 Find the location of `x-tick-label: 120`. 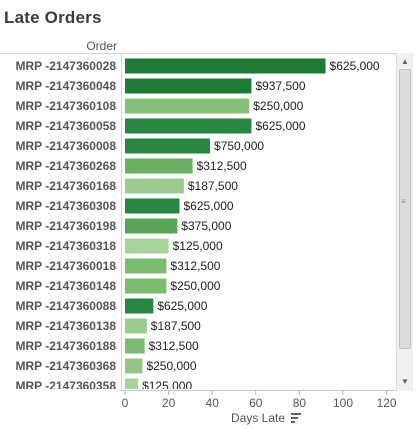

x-tick-label: 120 is located at coordinates (386, 403).